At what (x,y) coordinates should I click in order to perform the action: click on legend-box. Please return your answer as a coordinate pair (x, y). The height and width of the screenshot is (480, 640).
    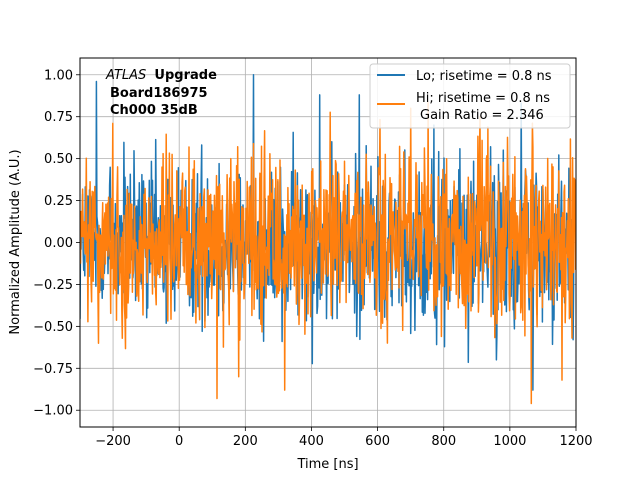
    Looking at the image, I should click on (470, 96).